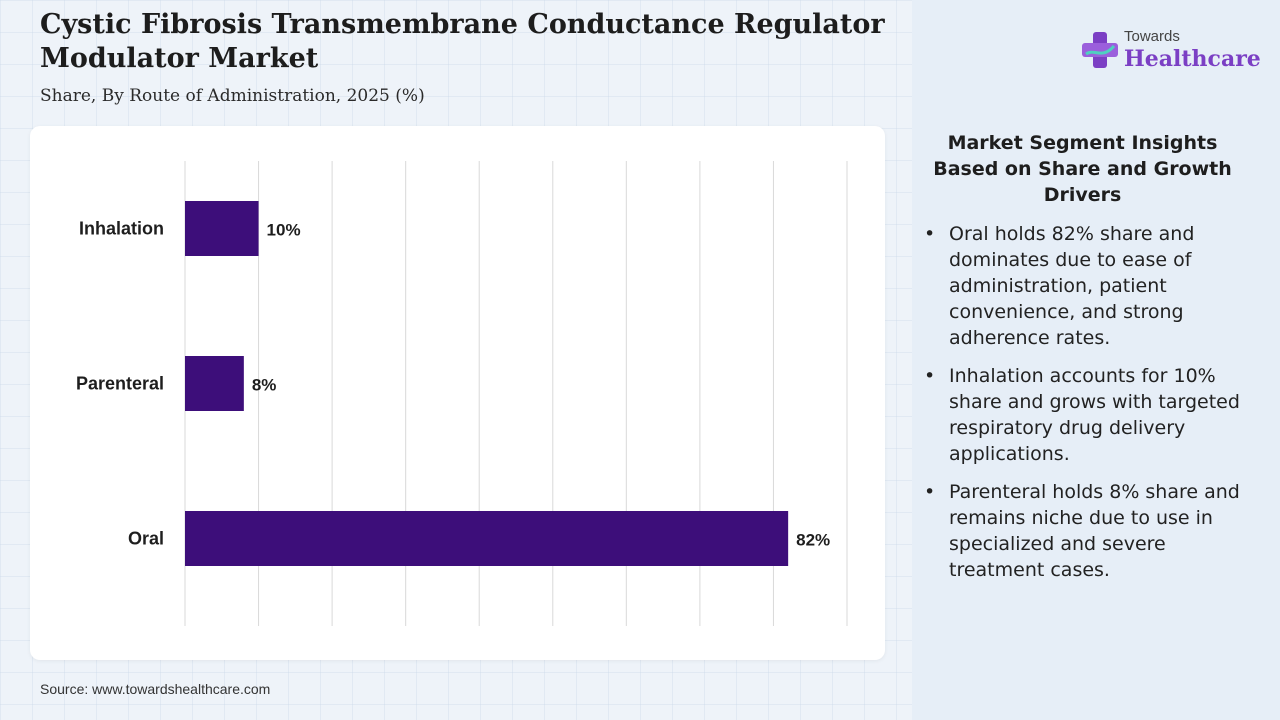 This screenshot has width=1280, height=720. Describe the element at coordinates (813, 540) in the screenshot. I see `data-label: 82%` at that location.